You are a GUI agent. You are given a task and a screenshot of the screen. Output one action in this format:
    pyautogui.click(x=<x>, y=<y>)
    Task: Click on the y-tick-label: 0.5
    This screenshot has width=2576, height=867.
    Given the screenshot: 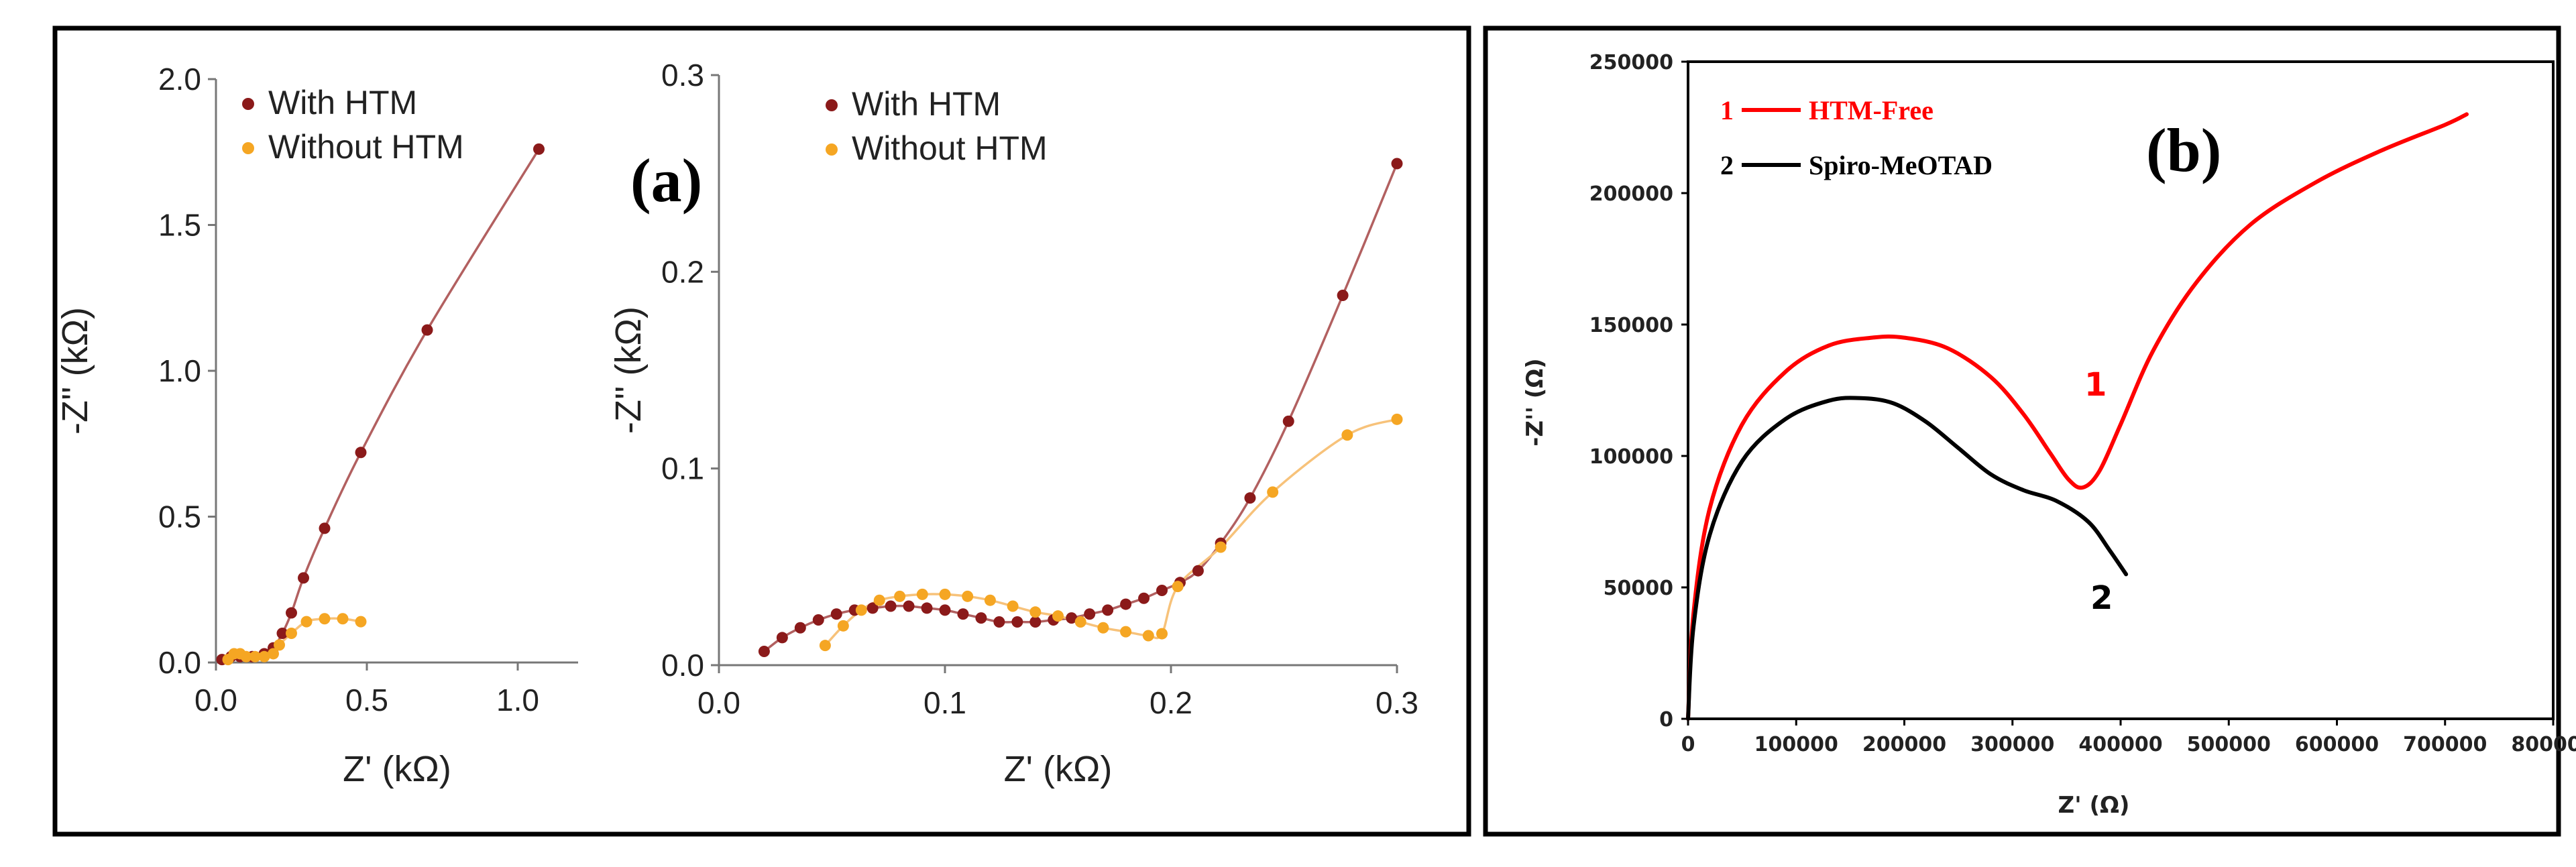 What is the action you would take?
    pyautogui.click(x=179, y=517)
    